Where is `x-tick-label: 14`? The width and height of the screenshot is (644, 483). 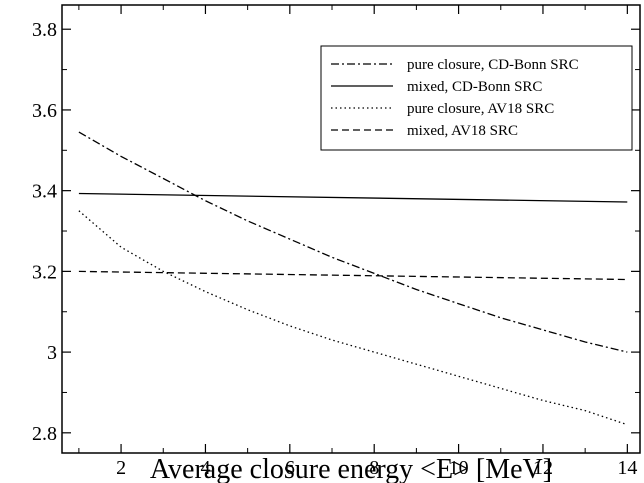
x-tick-label: 14 is located at coordinates (627, 468).